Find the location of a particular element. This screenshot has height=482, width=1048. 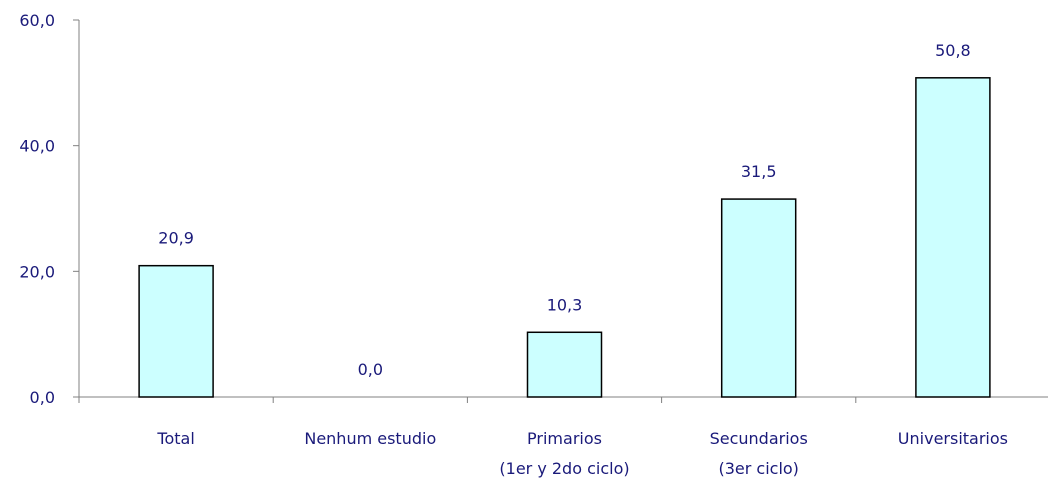

x-category-label: Nenhum estudio is located at coordinates (370, 438).